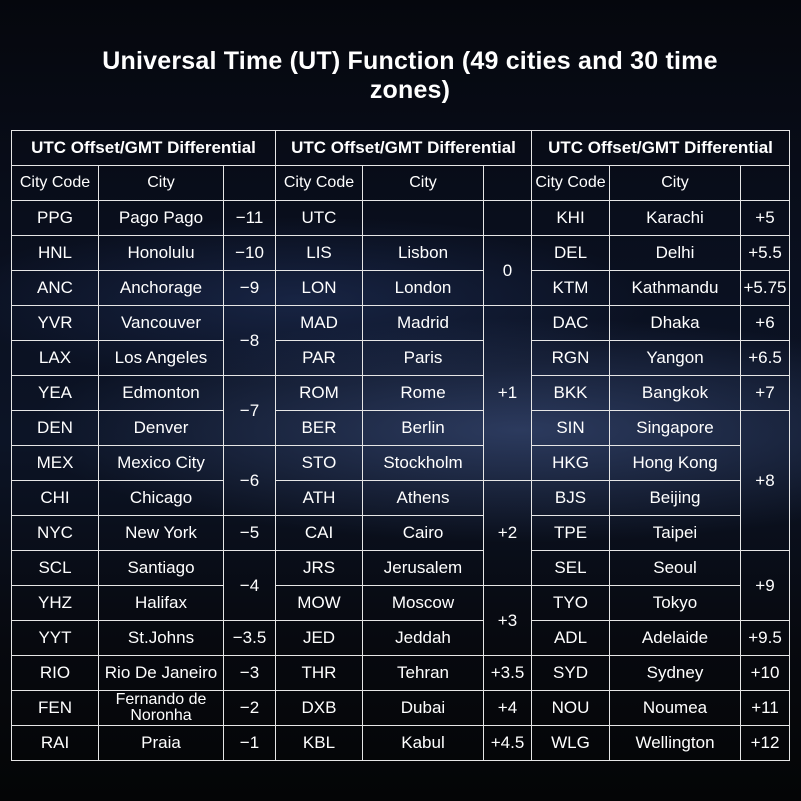  I want to click on city-name: Paris, so click(423, 358).